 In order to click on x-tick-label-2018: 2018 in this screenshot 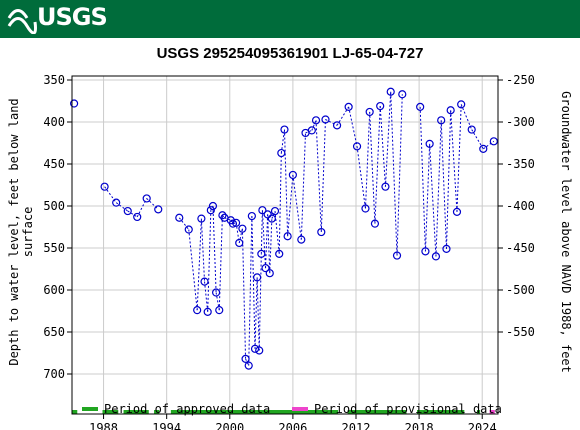, I will do `click(419, 425)`.